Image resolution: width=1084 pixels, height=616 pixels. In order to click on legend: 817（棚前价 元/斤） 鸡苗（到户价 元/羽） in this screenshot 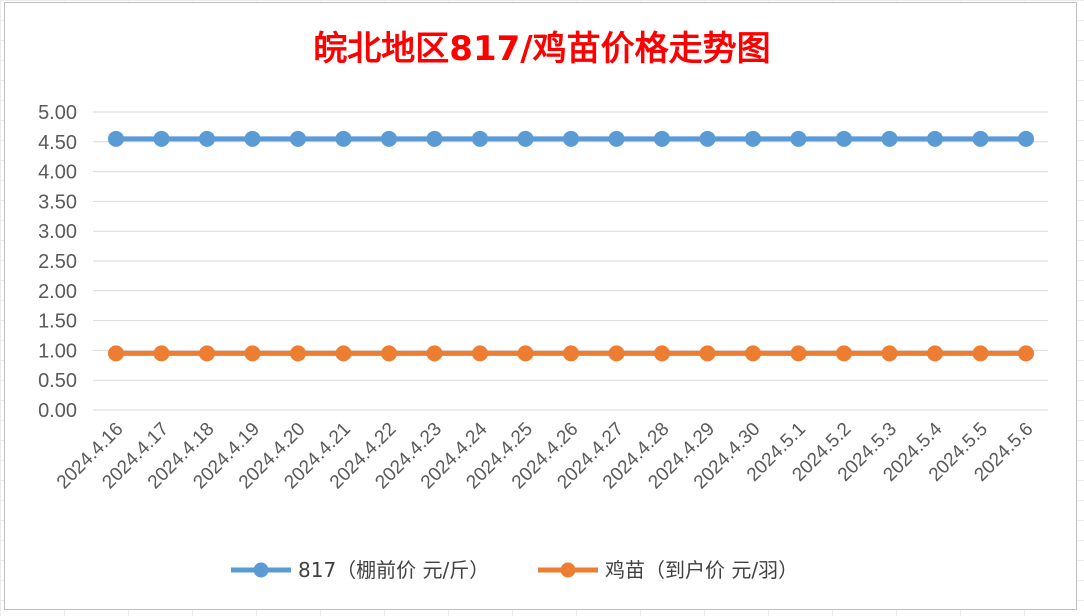, I will do `click(514, 570)`.